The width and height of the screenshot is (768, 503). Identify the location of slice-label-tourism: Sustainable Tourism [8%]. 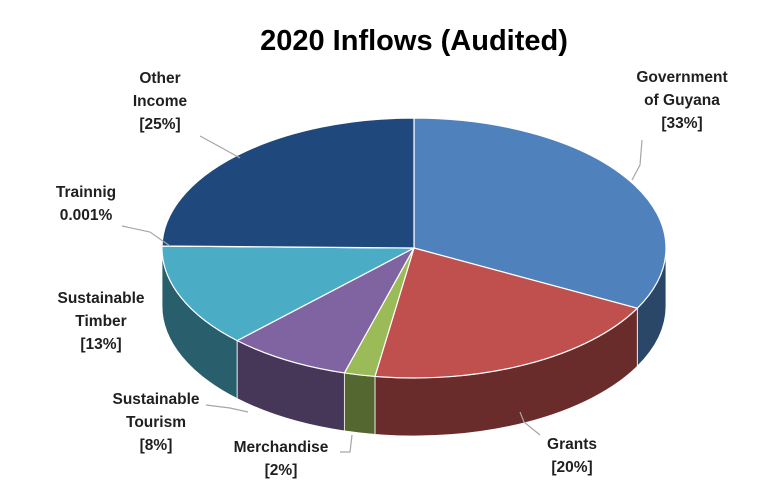
(156, 422).